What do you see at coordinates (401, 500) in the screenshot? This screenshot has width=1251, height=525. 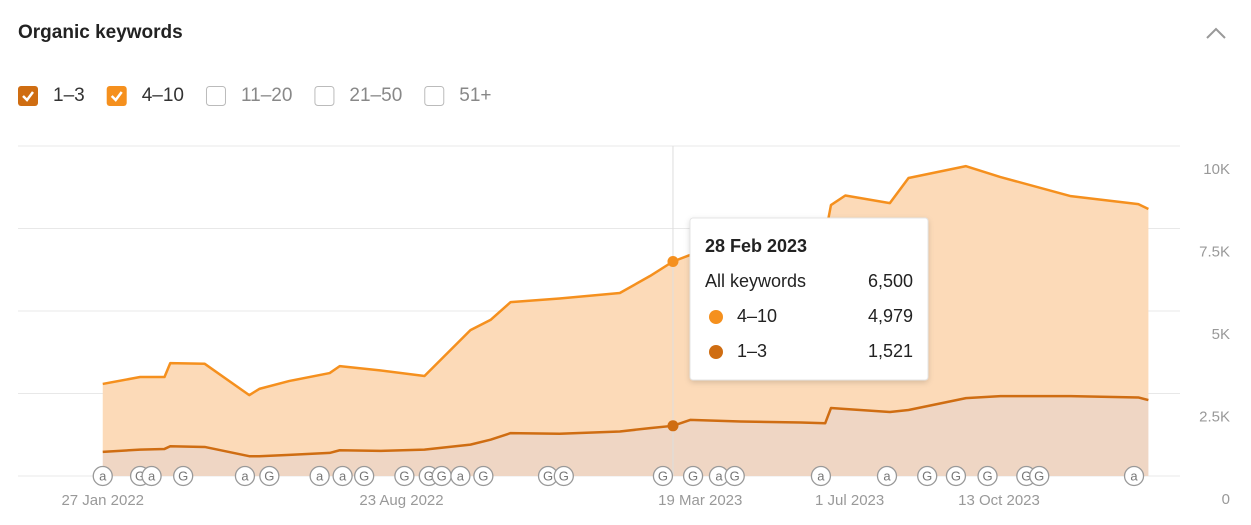 I see `x-tick-label: 23 Aug 2022` at bounding box center [401, 500].